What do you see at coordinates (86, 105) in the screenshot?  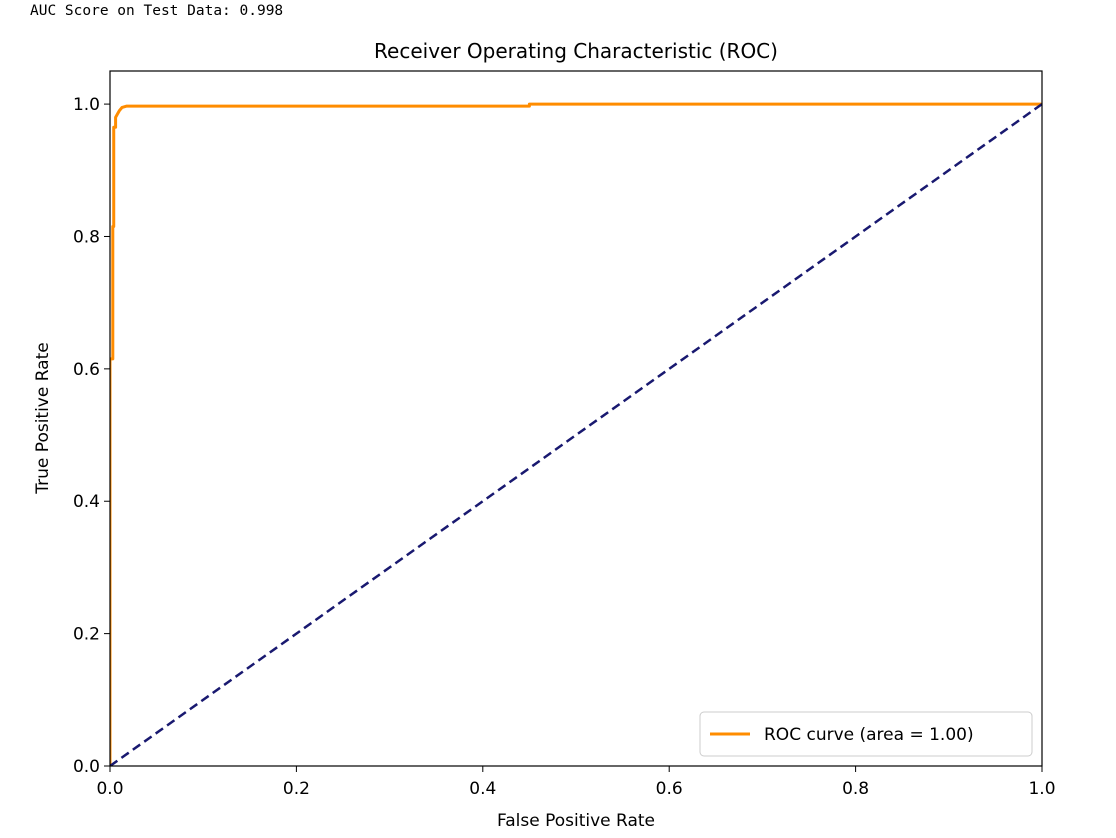 I see `y-tick-label: 1.0` at bounding box center [86, 105].